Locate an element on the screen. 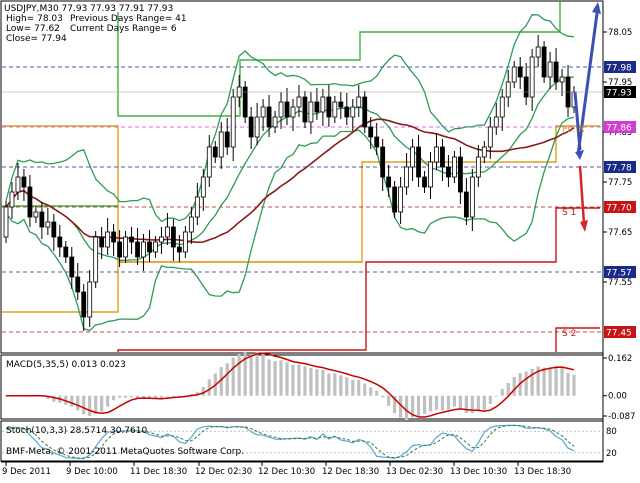  low-info: Low= 77.62 is located at coordinates (33, 29).